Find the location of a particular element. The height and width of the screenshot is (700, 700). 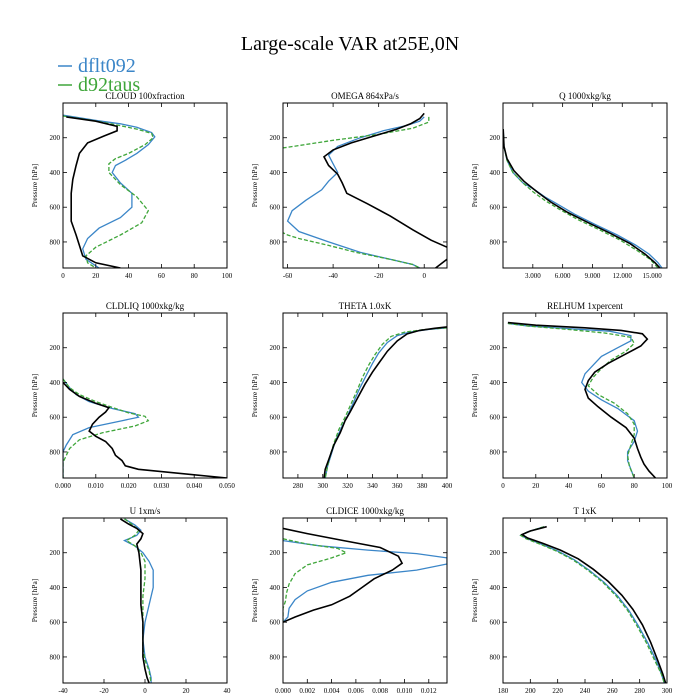

x-tick-label: 0.008 is located at coordinates (380, 691).